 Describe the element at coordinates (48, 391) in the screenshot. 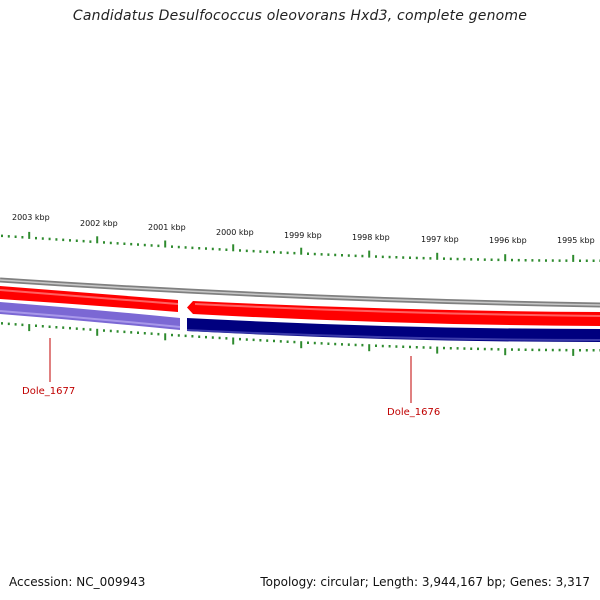

I see `gene-label-dole-1677: Dole_1677` at that location.